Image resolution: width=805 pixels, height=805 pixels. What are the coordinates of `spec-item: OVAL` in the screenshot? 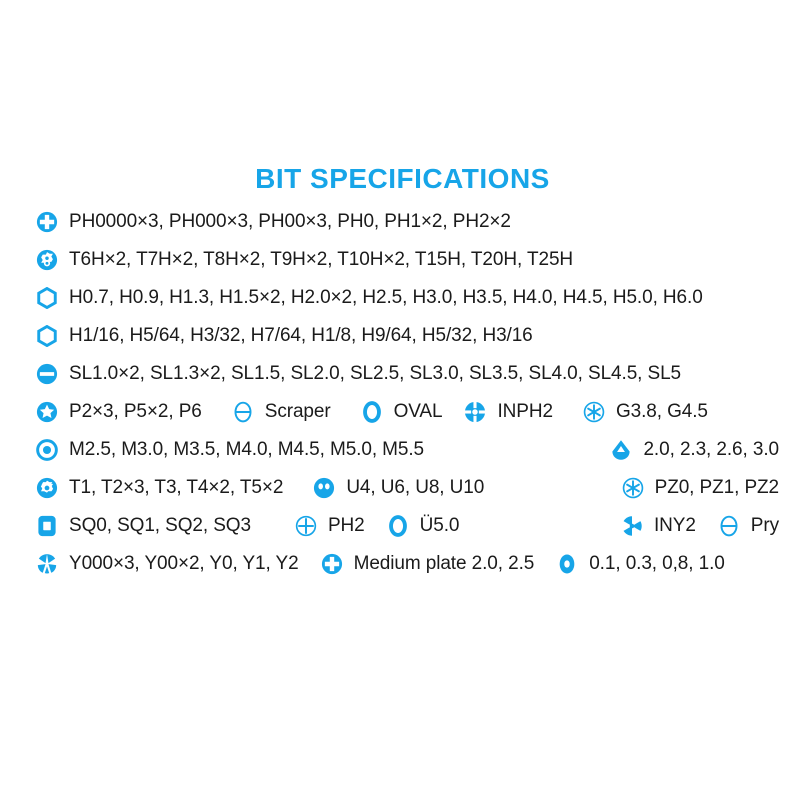 It's located at (402, 412).